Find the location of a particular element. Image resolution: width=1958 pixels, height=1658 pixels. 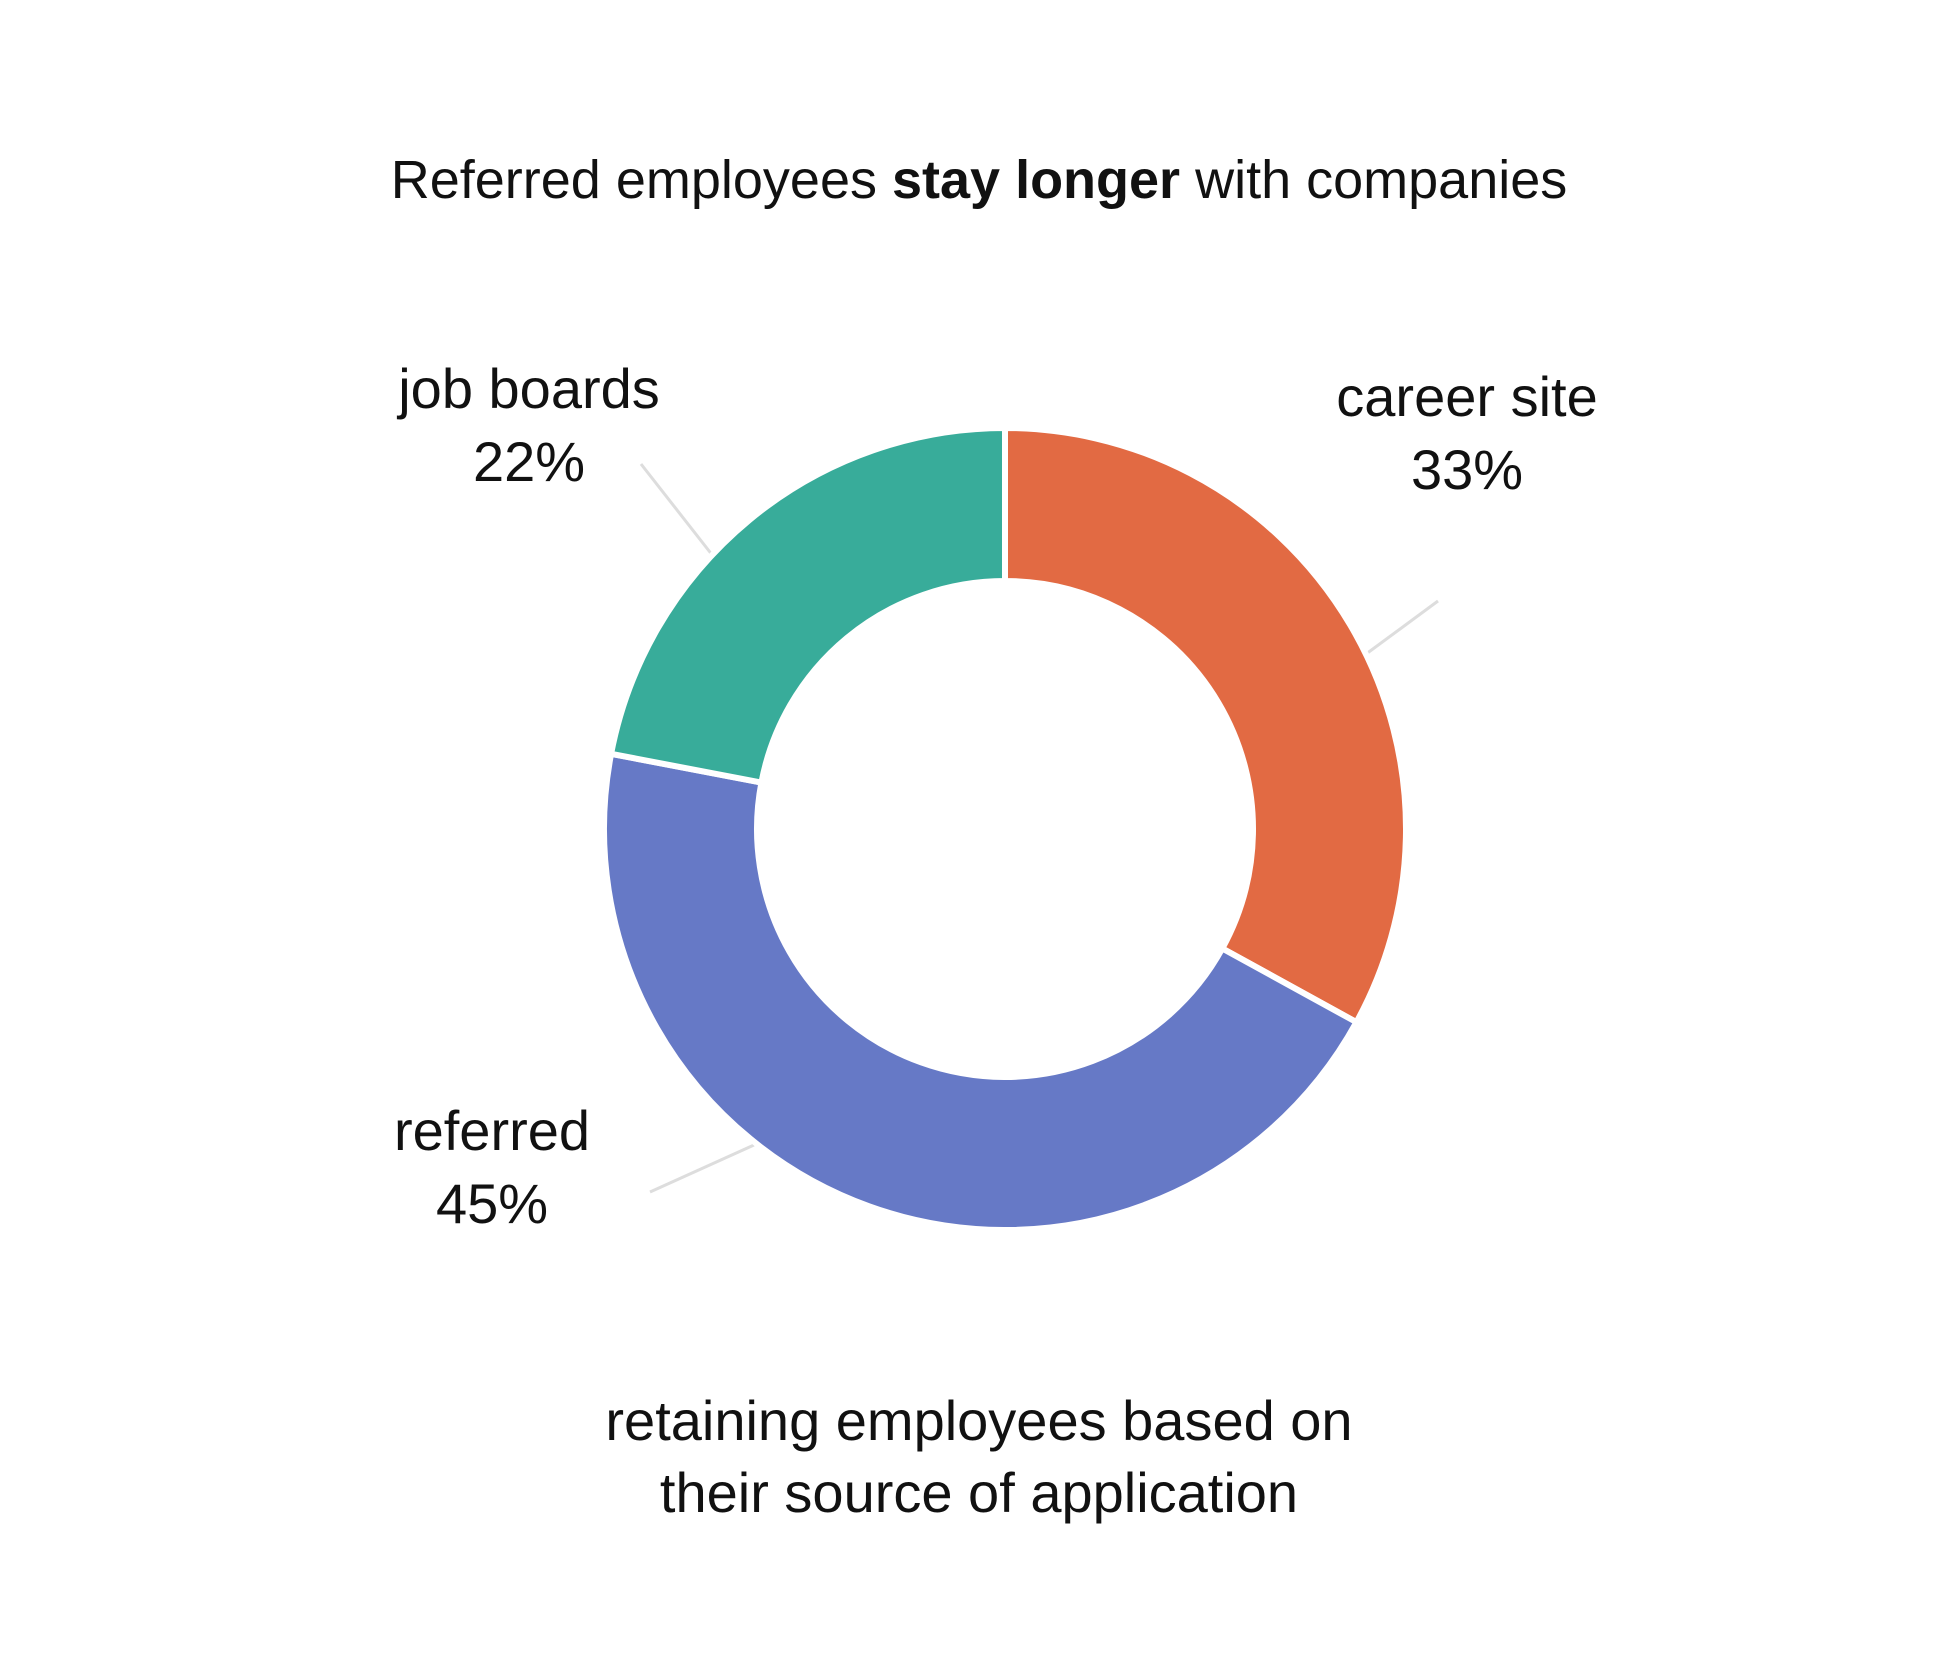

leader-line-referred is located at coordinates (702, 1168).